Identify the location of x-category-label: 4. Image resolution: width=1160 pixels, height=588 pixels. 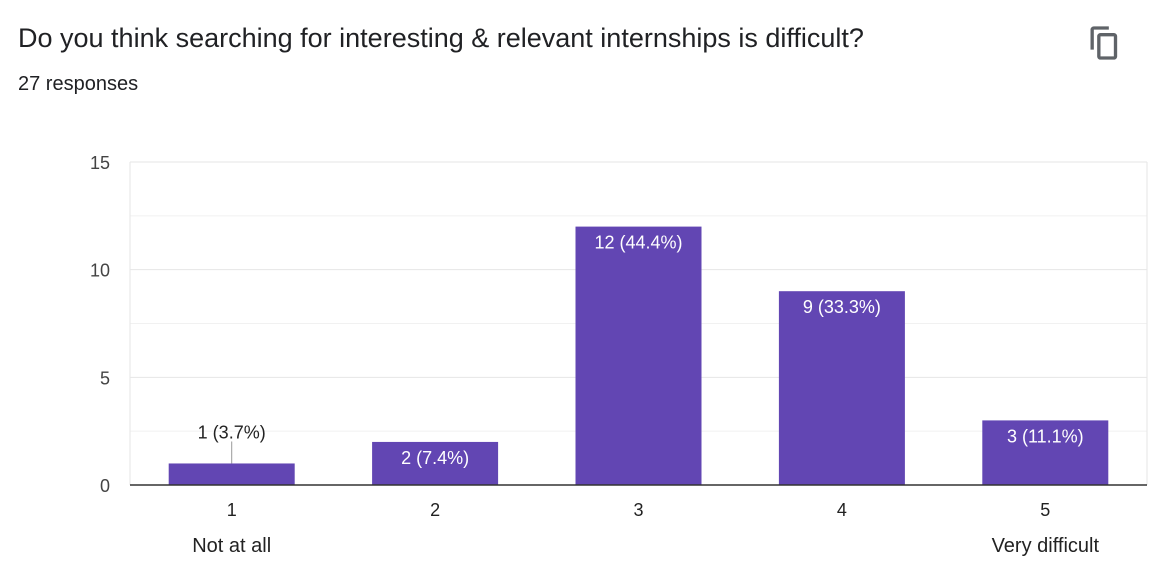
(842, 510).